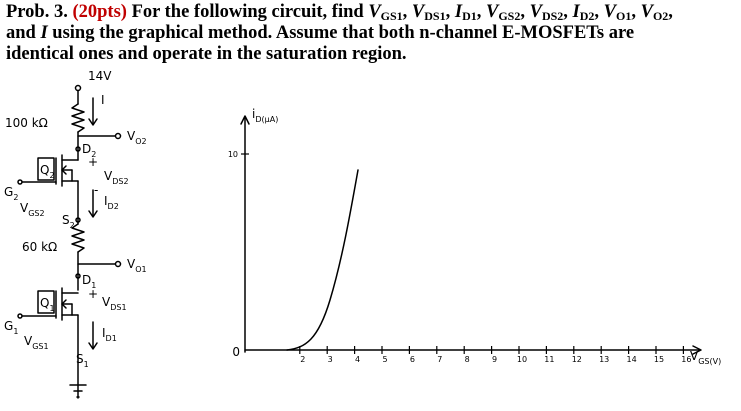 This screenshot has width=741, height=411. I want to click on circuit-label: ID1, so click(109, 334).